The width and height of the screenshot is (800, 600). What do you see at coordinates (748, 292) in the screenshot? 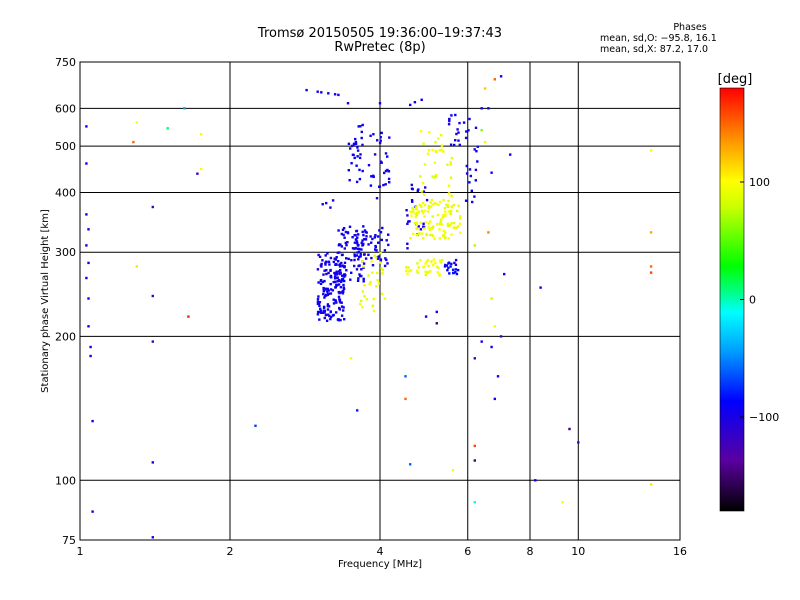
I see `colorbar: [deg] −100 0 100` at bounding box center [748, 292].